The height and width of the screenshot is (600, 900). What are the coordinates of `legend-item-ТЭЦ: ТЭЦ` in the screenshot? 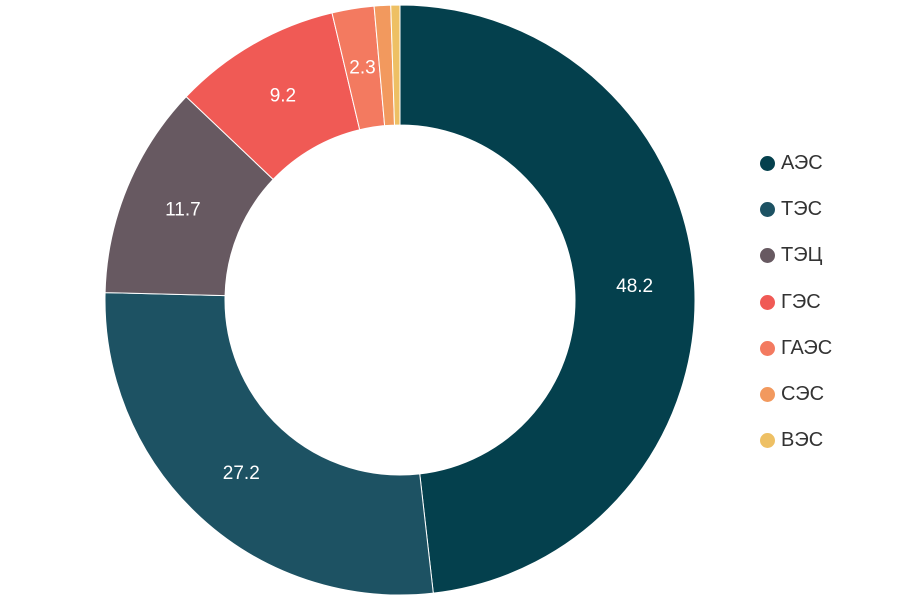 It's located at (825, 256).